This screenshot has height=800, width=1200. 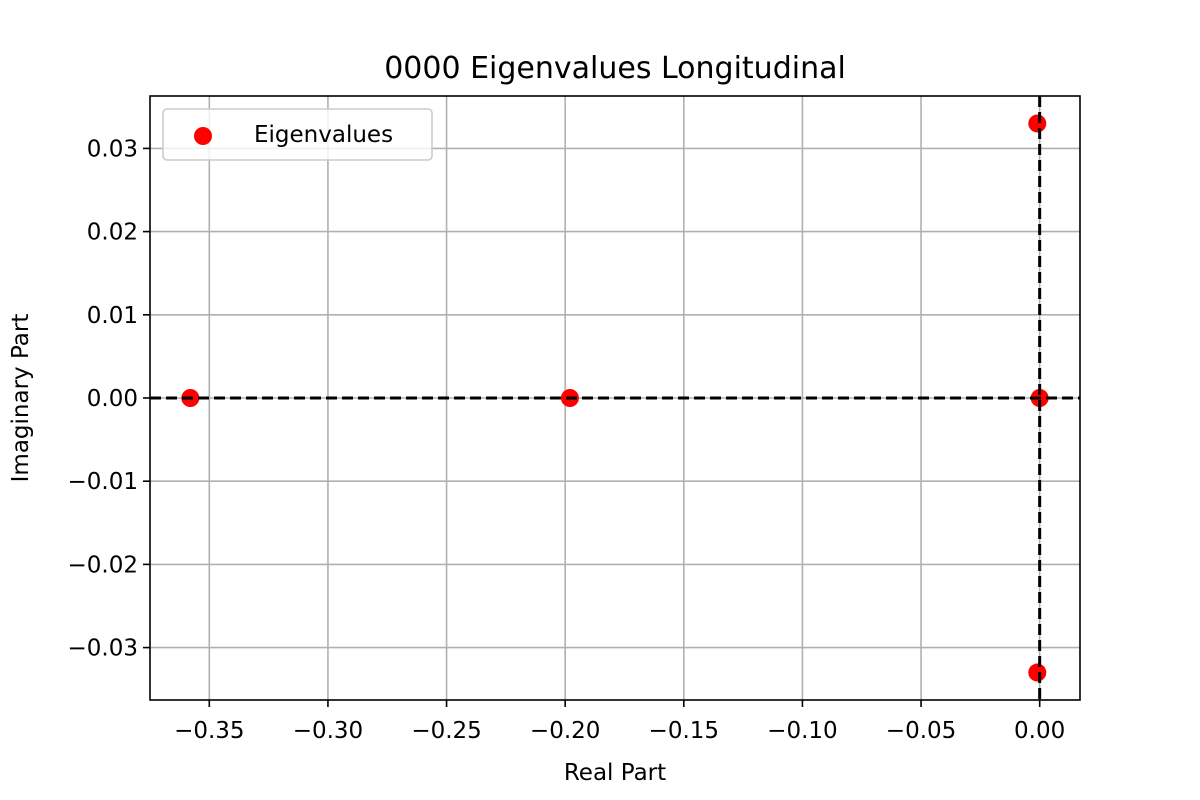 I want to click on legend-label: Eigenvalues, so click(x=323, y=135).